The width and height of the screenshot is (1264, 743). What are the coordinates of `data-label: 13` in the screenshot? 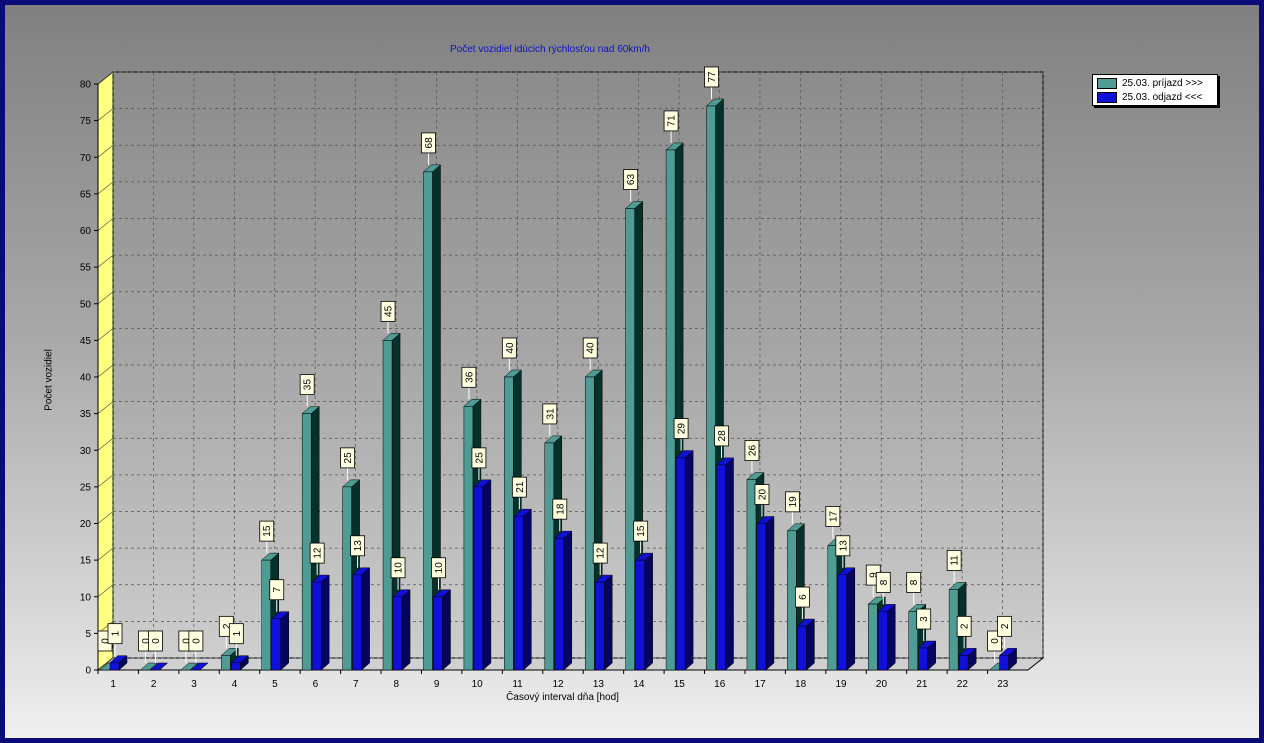 It's located at (358, 546).